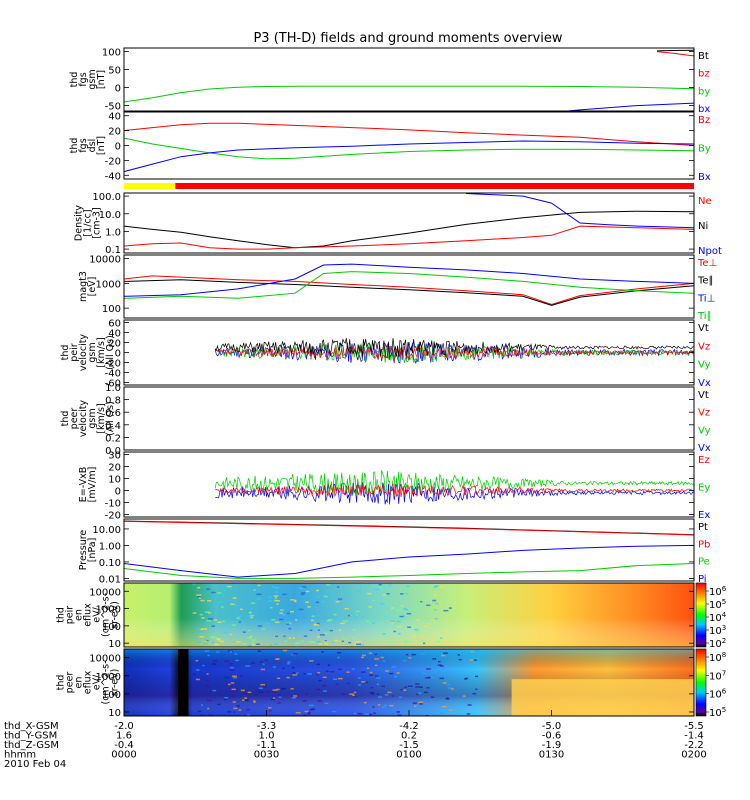  Describe the element at coordinates (114, 455) in the screenshot. I see `y-tick-label: 30` at that location.